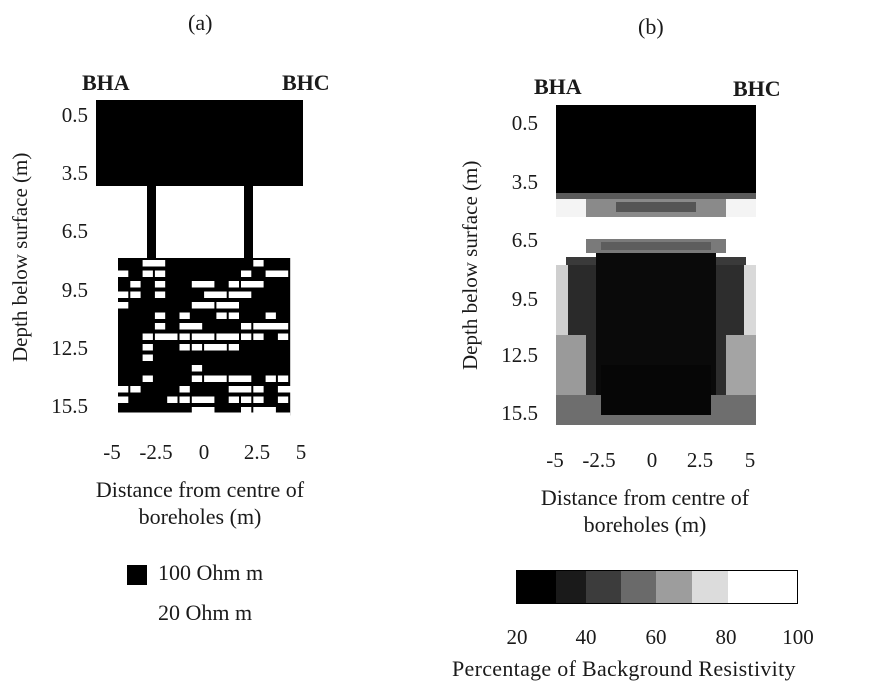 This screenshot has height=686, width=876. What do you see at coordinates (555, 460) in the screenshot?
I see `panel-b-xtick: -5` at bounding box center [555, 460].